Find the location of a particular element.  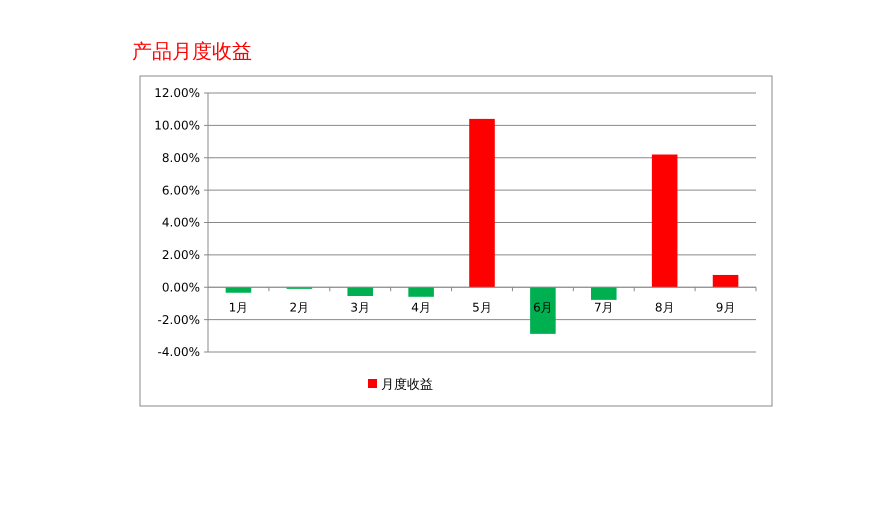

y-tick-label: 0.00% is located at coordinates (181, 287).